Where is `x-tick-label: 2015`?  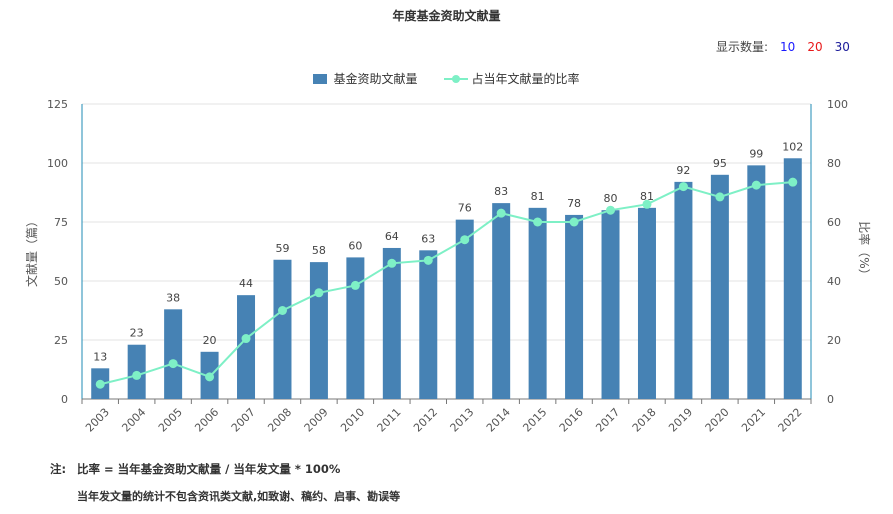 x-tick-label: 2015 is located at coordinates (534, 420).